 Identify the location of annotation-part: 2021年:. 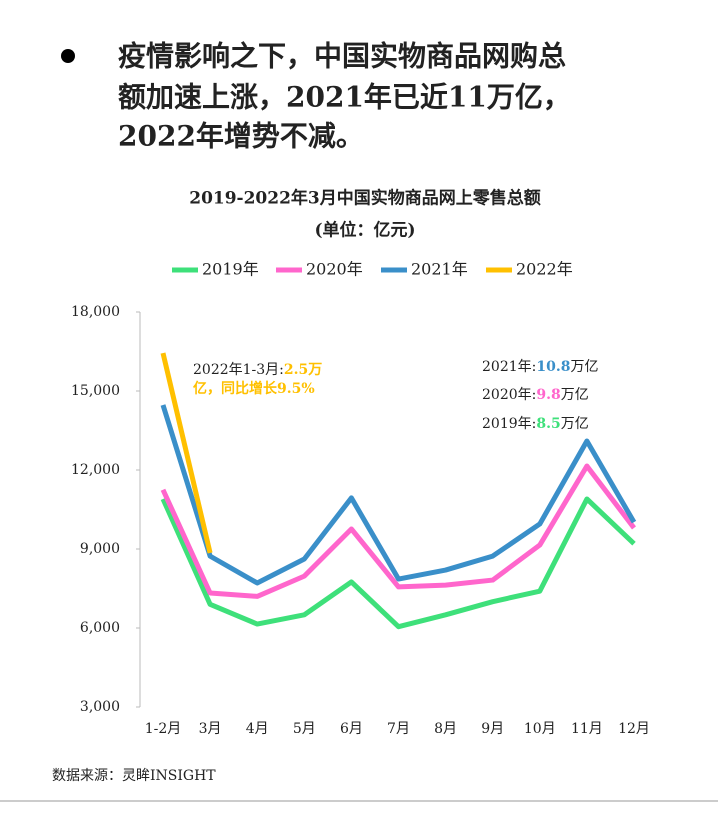
(509, 367).